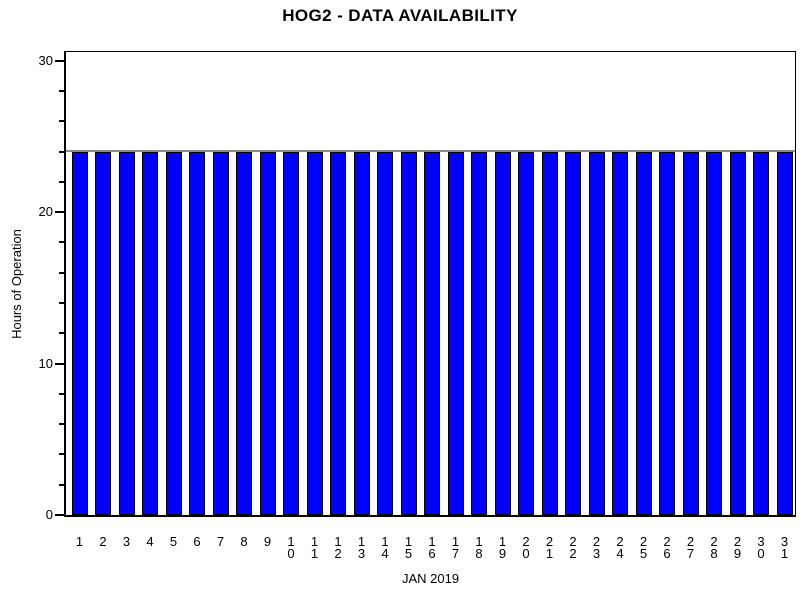 The width and height of the screenshot is (800, 600). Describe the element at coordinates (45, 60) in the screenshot. I see `y-tick-label: 30` at that location.